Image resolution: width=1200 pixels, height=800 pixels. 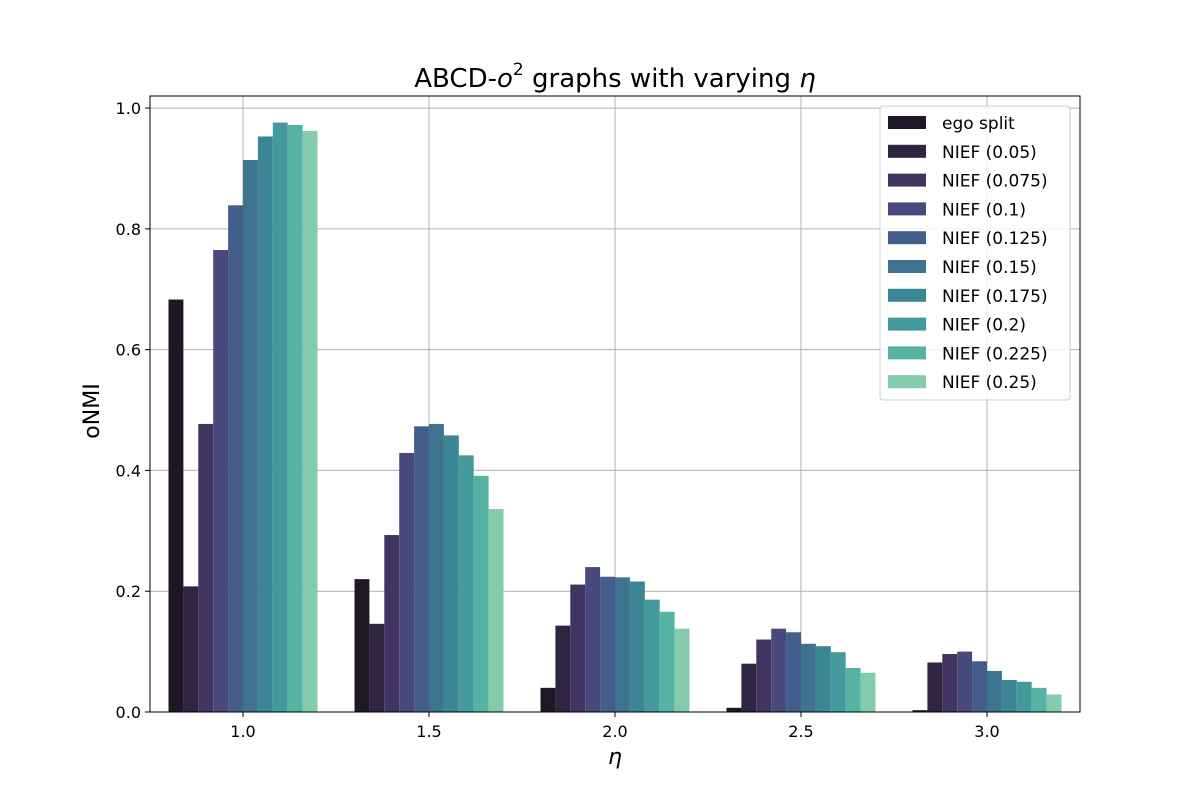 What do you see at coordinates (989, 153) in the screenshot?
I see `legend-label: NIEF (0.05)` at bounding box center [989, 153].